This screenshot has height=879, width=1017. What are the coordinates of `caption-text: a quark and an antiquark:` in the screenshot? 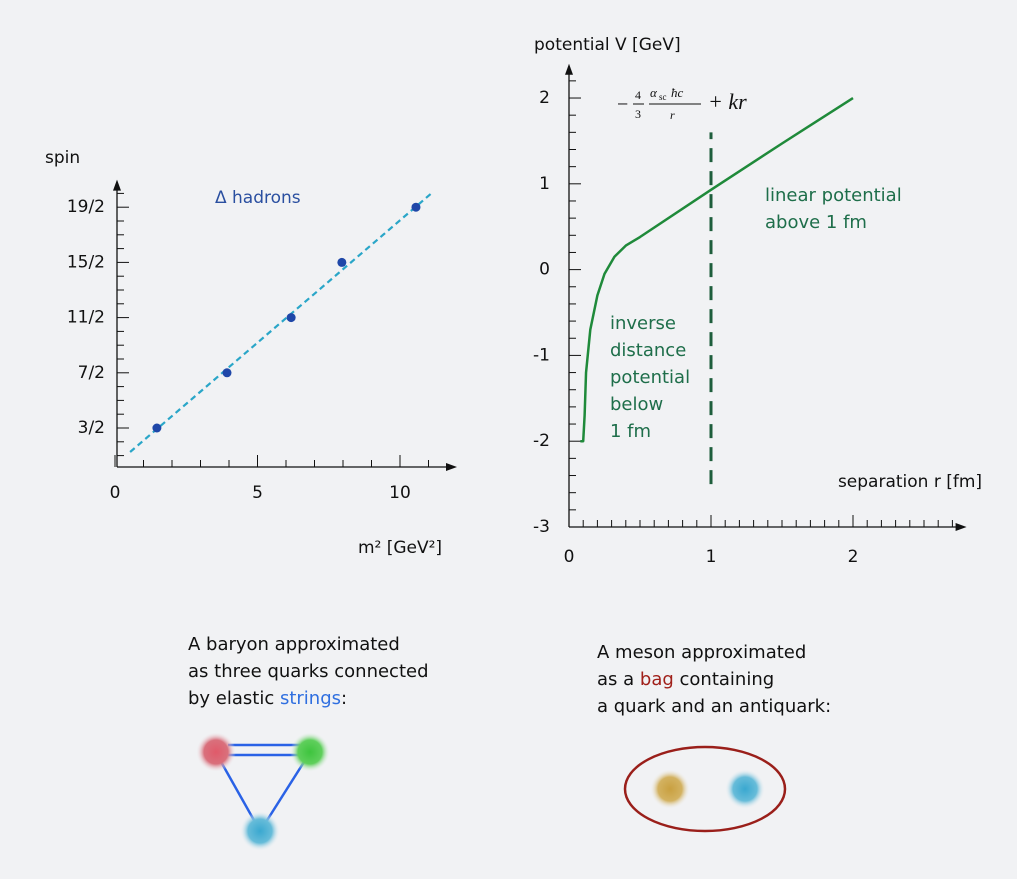 It's located at (714, 706).